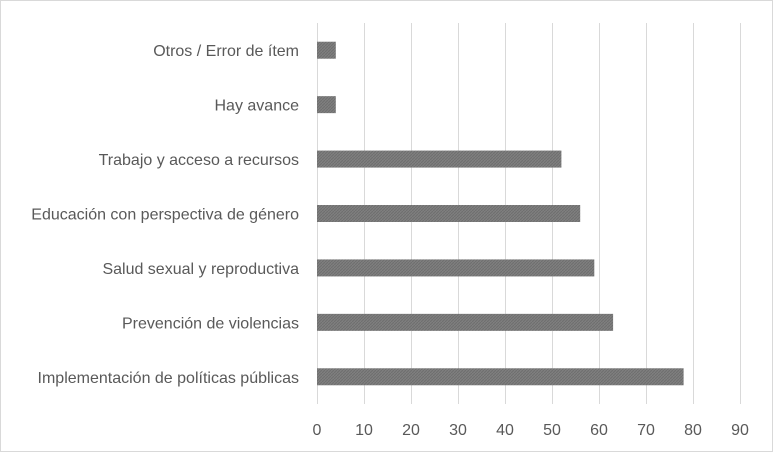  Describe the element at coordinates (740, 430) in the screenshot. I see `x-tick-label: 90` at that location.